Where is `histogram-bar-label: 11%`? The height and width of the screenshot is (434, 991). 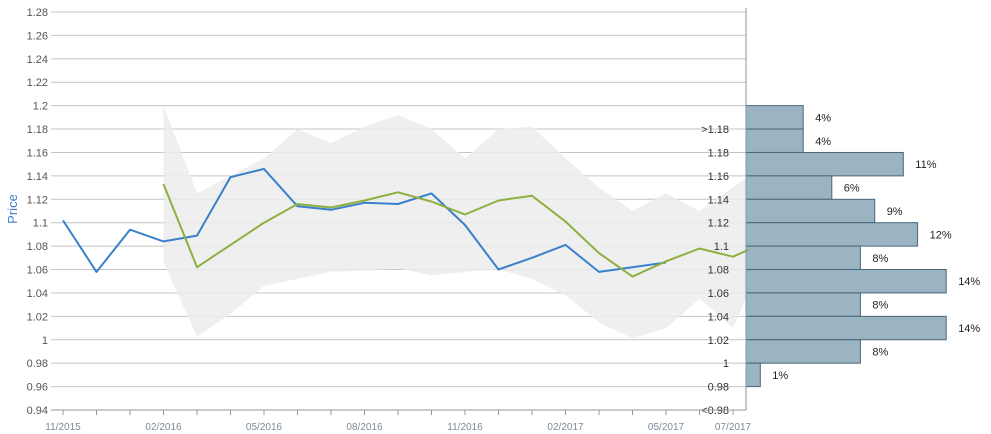 histogram-bar-label: 11% is located at coordinates (925, 165).